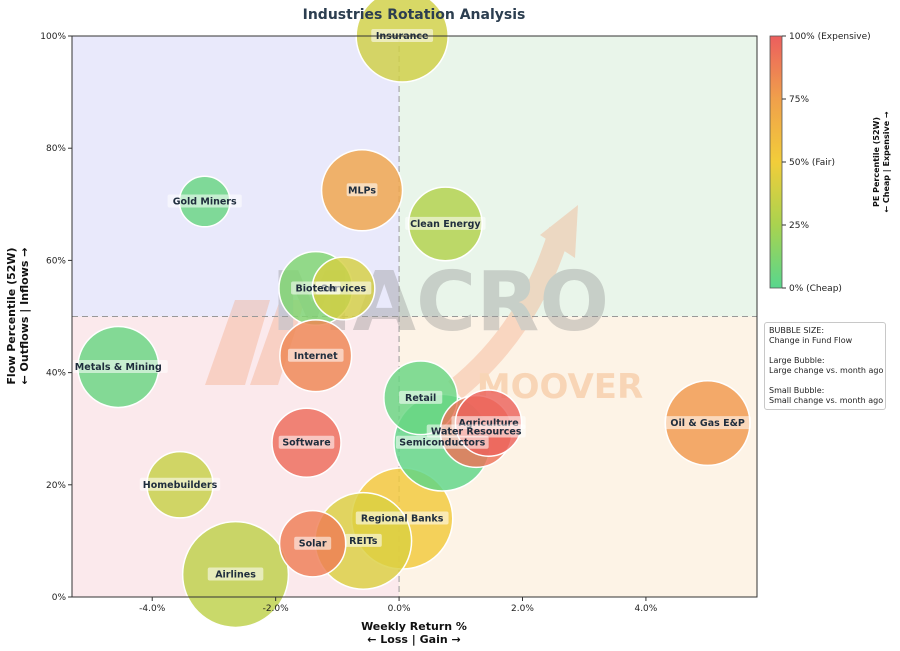 Image resolution: width=900 pixels, height=651 pixels. I want to click on bubble-label: Software, so click(306, 443).